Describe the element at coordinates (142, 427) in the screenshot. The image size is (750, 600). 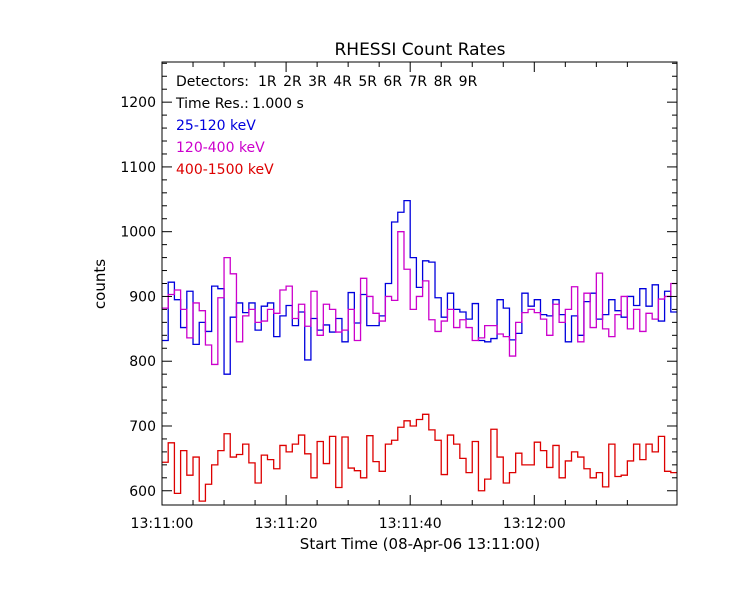
I see `y-tick-label: 700` at that location.